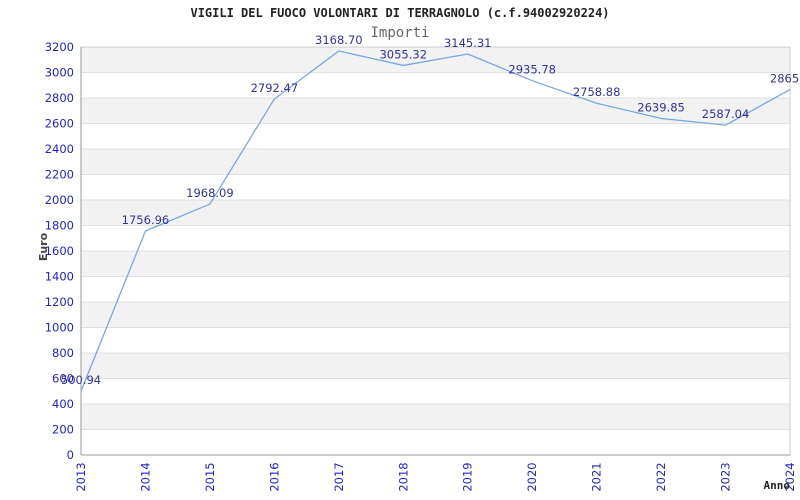  I want to click on y-tick-label: 2000, so click(59, 200).